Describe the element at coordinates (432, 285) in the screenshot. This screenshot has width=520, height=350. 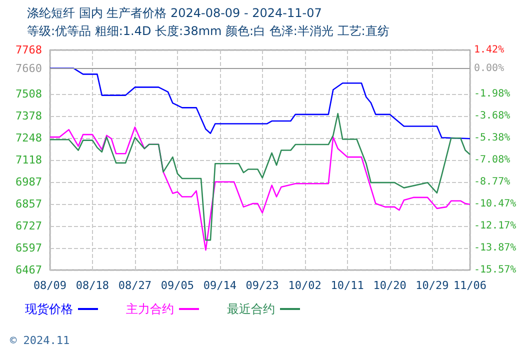
I see `x-tick-label: 10/29` at that location.